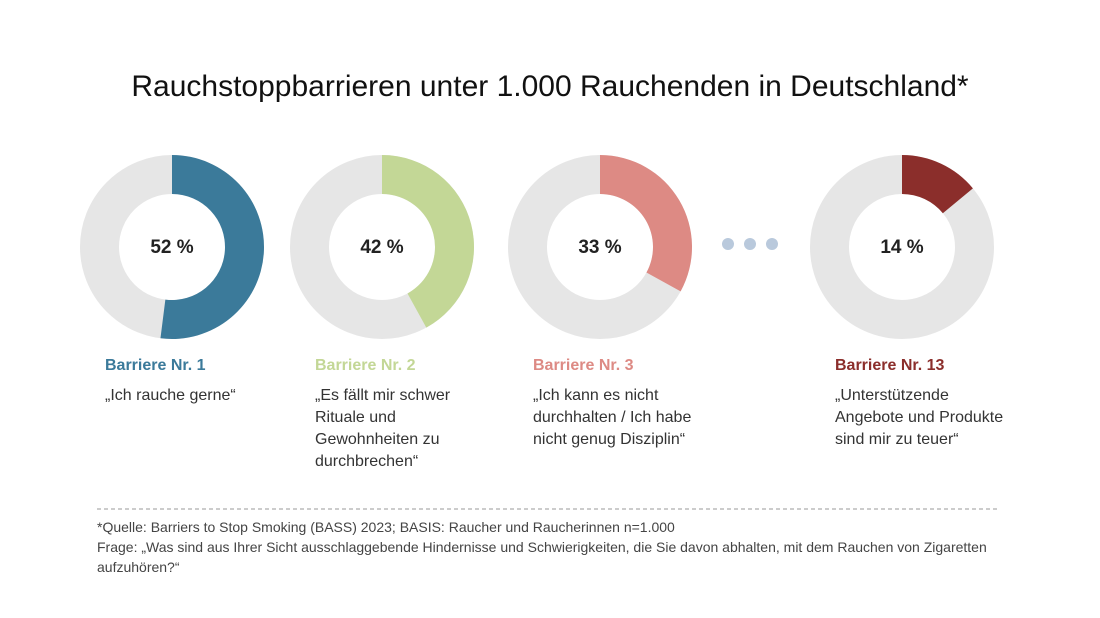  I want to click on value-label: 33 %, so click(599, 247).